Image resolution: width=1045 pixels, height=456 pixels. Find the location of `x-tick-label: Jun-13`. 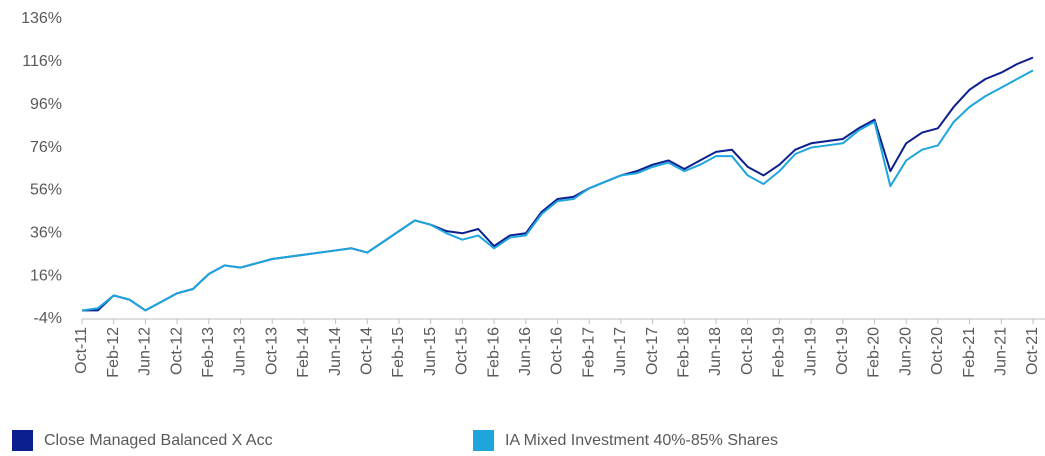

x-tick-label: Jun-13 is located at coordinates (240, 351).